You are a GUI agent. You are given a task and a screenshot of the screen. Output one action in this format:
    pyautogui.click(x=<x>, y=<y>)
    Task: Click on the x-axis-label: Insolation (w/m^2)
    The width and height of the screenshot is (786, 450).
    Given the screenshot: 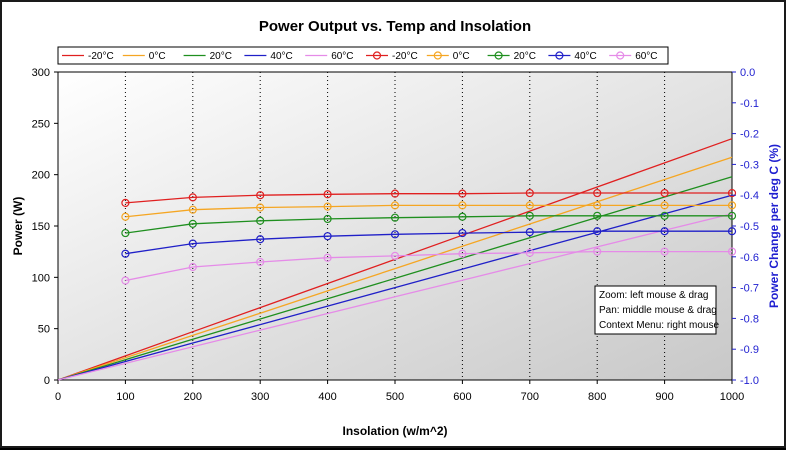 What is the action you would take?
    pyautogui.click(x=394, y=431)
    